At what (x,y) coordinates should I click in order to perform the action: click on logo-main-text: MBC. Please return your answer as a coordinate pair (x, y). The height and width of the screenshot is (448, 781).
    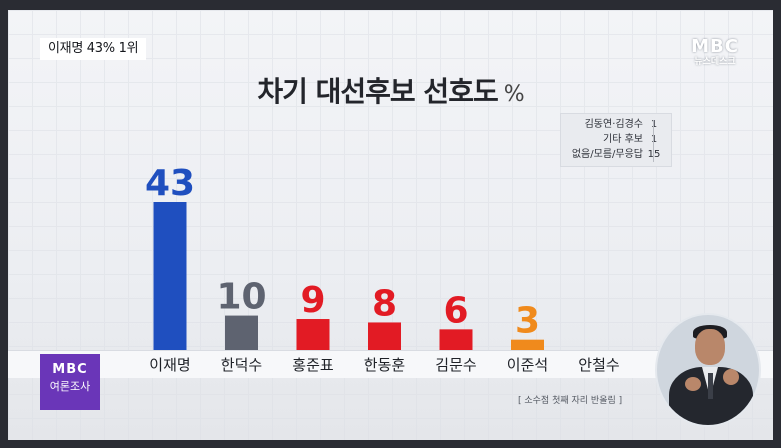
    Looking at the image, I should click on (715, 46).